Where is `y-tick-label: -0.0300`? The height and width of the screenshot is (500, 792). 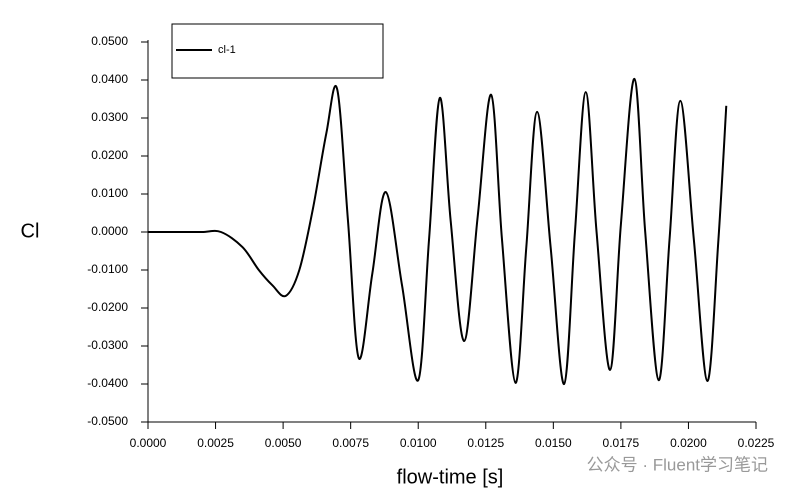
y-tick-label: -0.0300 is located at coordinates (107, 345).